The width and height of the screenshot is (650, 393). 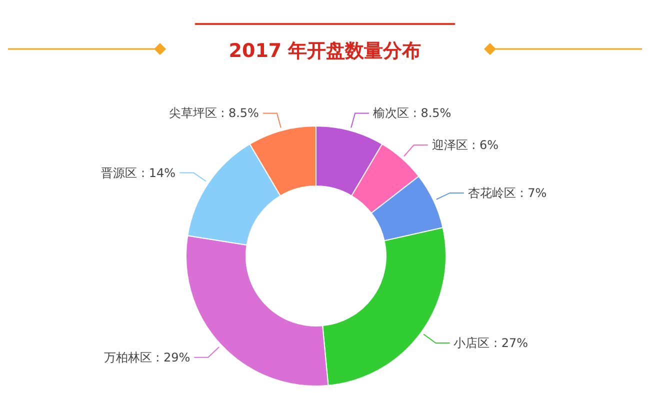 I want to click on slice-label: 迎泽区 : 6%, so click(x=465, y=145).